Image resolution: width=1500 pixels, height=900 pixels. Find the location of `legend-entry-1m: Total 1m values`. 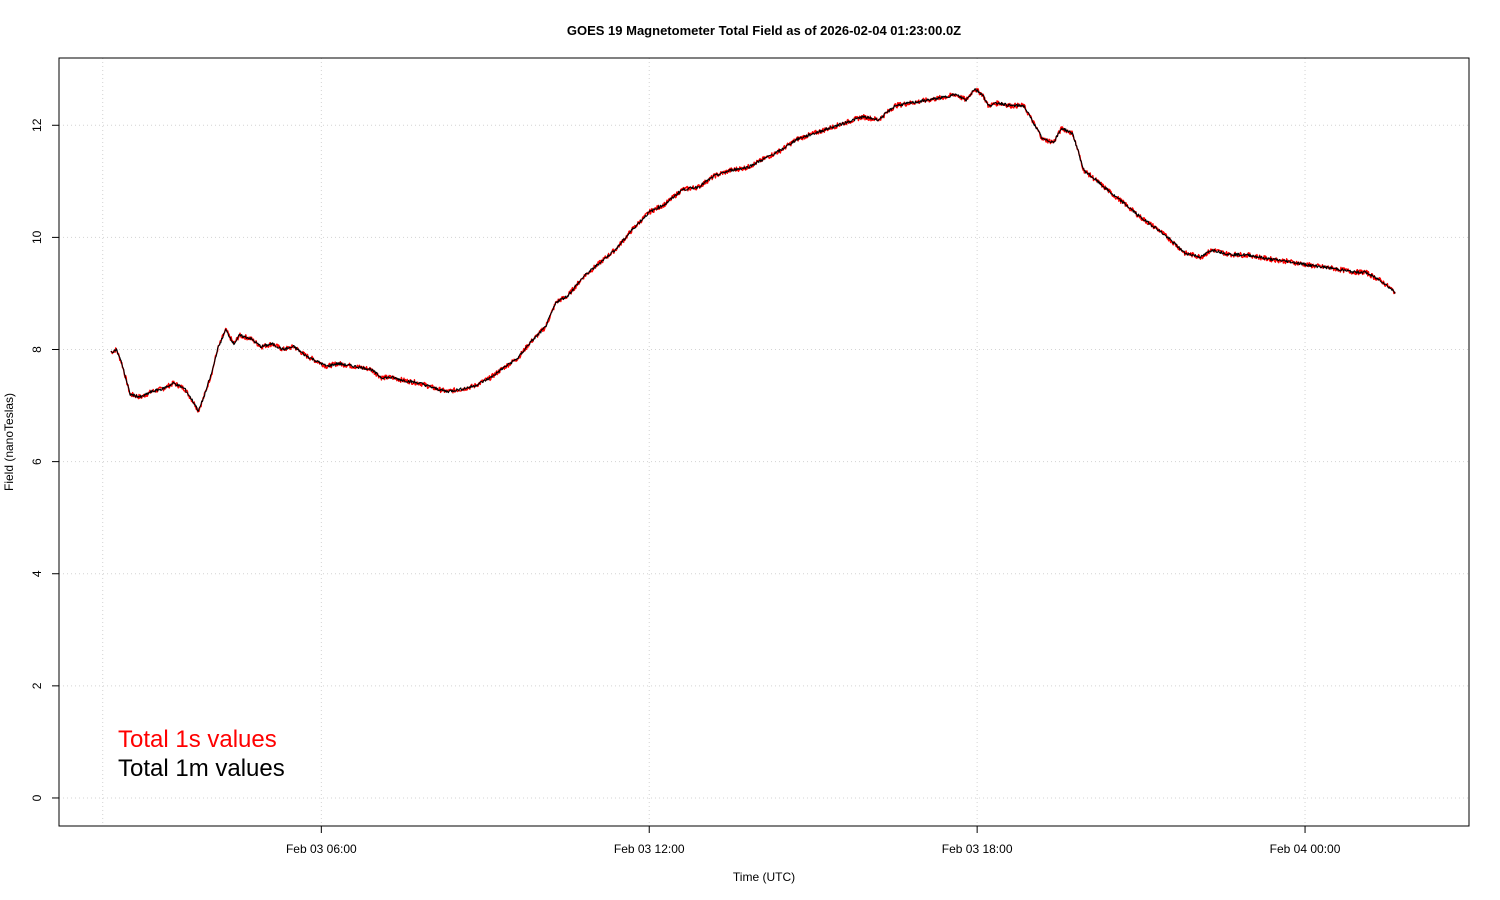

legend-entry-1m: Total 1m values is located at coordinates (201, 768).